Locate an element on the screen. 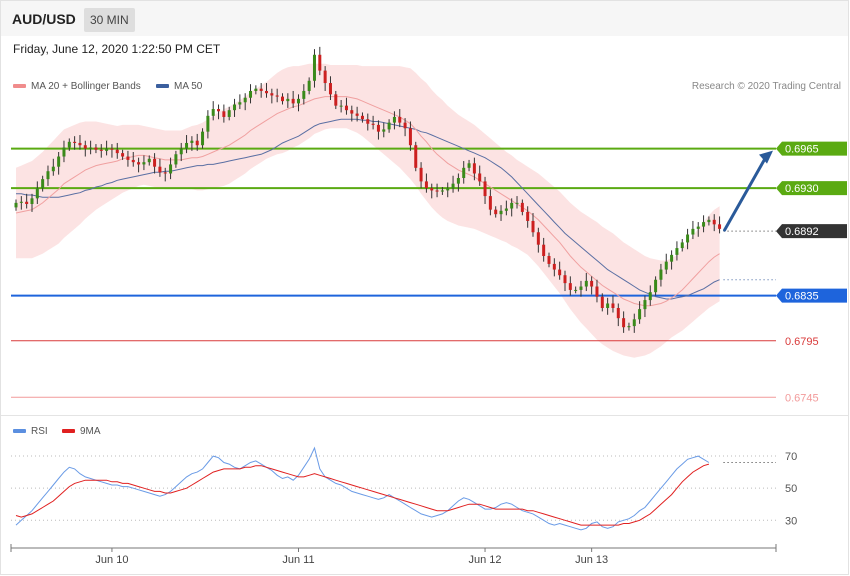 The image size is (850, 576). level-tag-0.6965 is located at coordinates (811, 148).